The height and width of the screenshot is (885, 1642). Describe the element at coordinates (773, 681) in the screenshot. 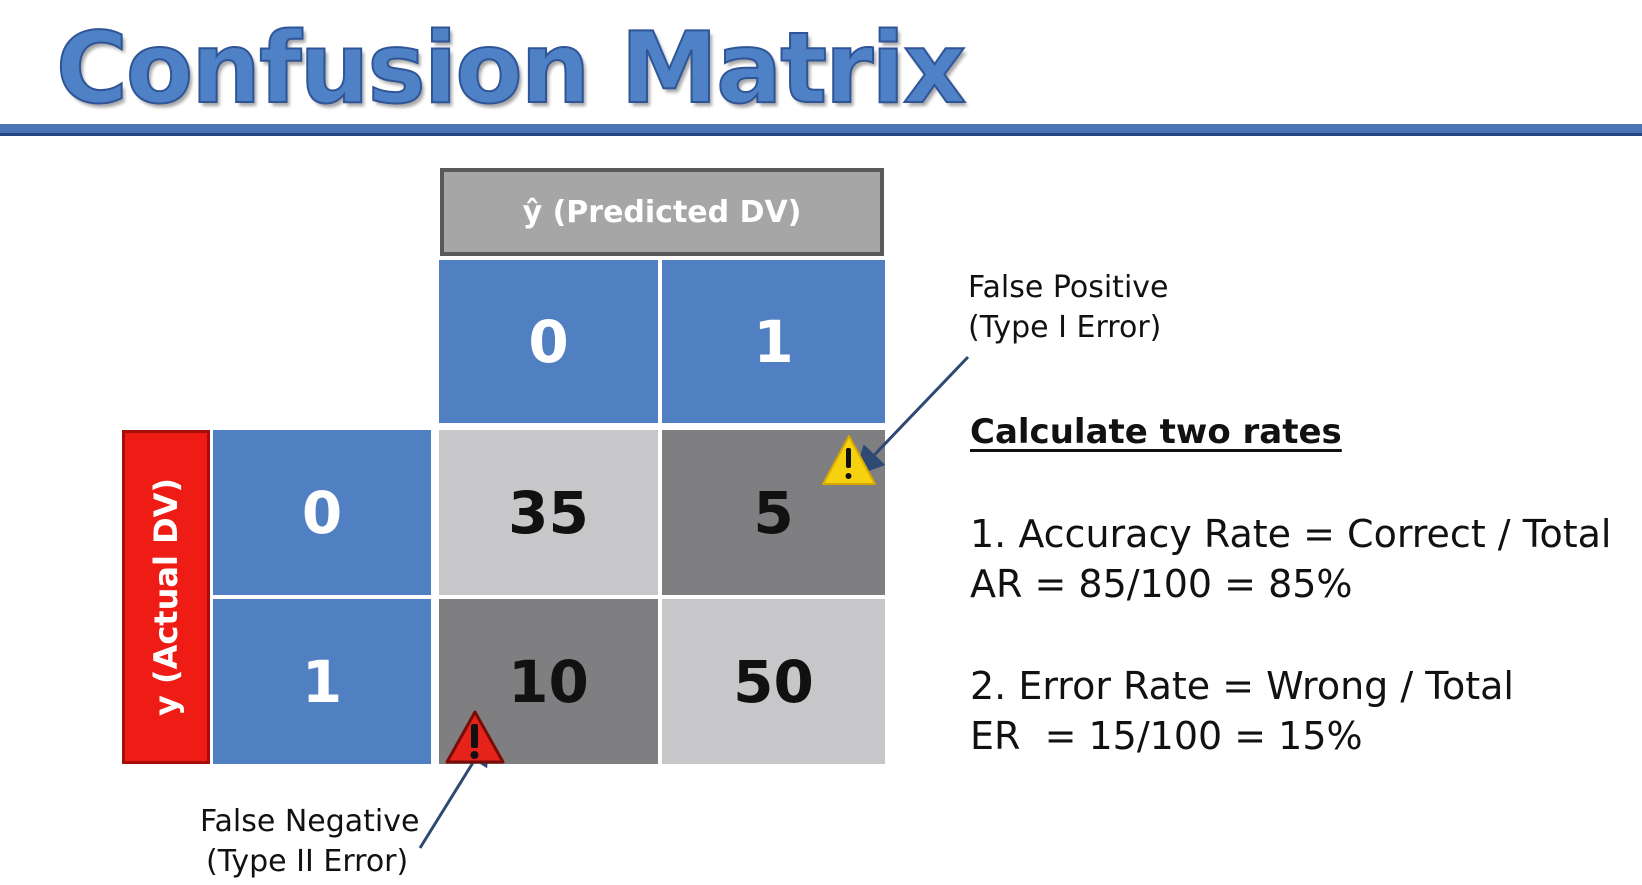

I see `cell-true-positive: 50` at that location.